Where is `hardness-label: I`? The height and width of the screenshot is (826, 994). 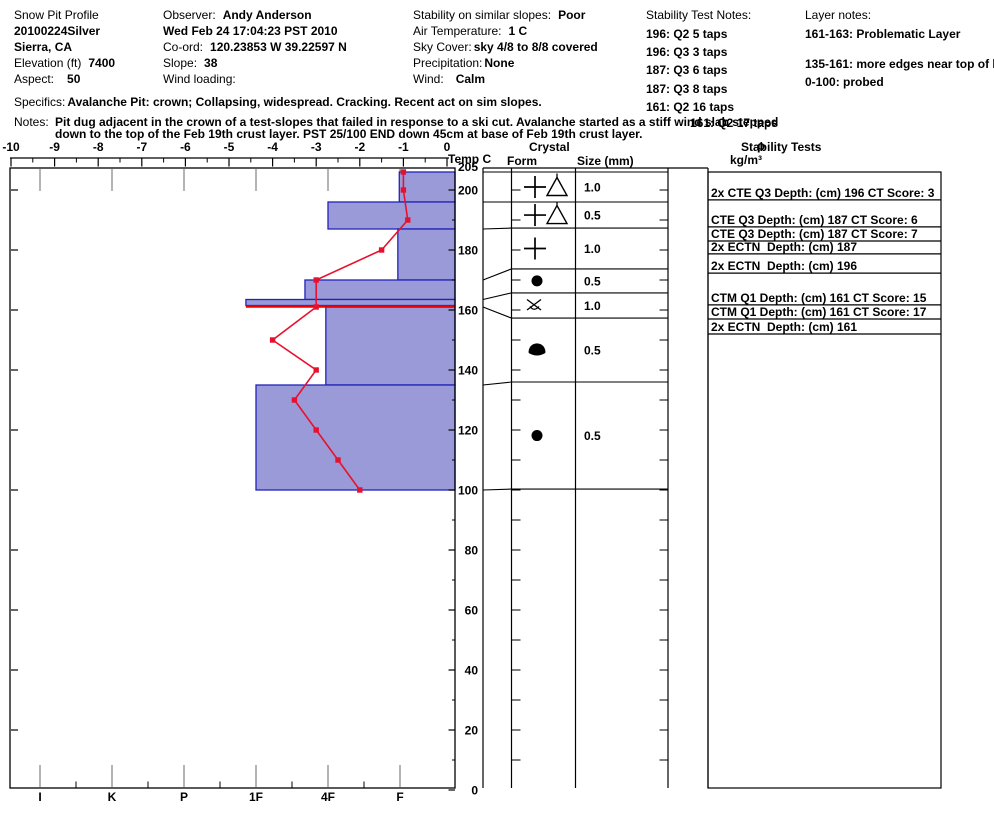 hardness-label: I is located at coordinates (39, 797).